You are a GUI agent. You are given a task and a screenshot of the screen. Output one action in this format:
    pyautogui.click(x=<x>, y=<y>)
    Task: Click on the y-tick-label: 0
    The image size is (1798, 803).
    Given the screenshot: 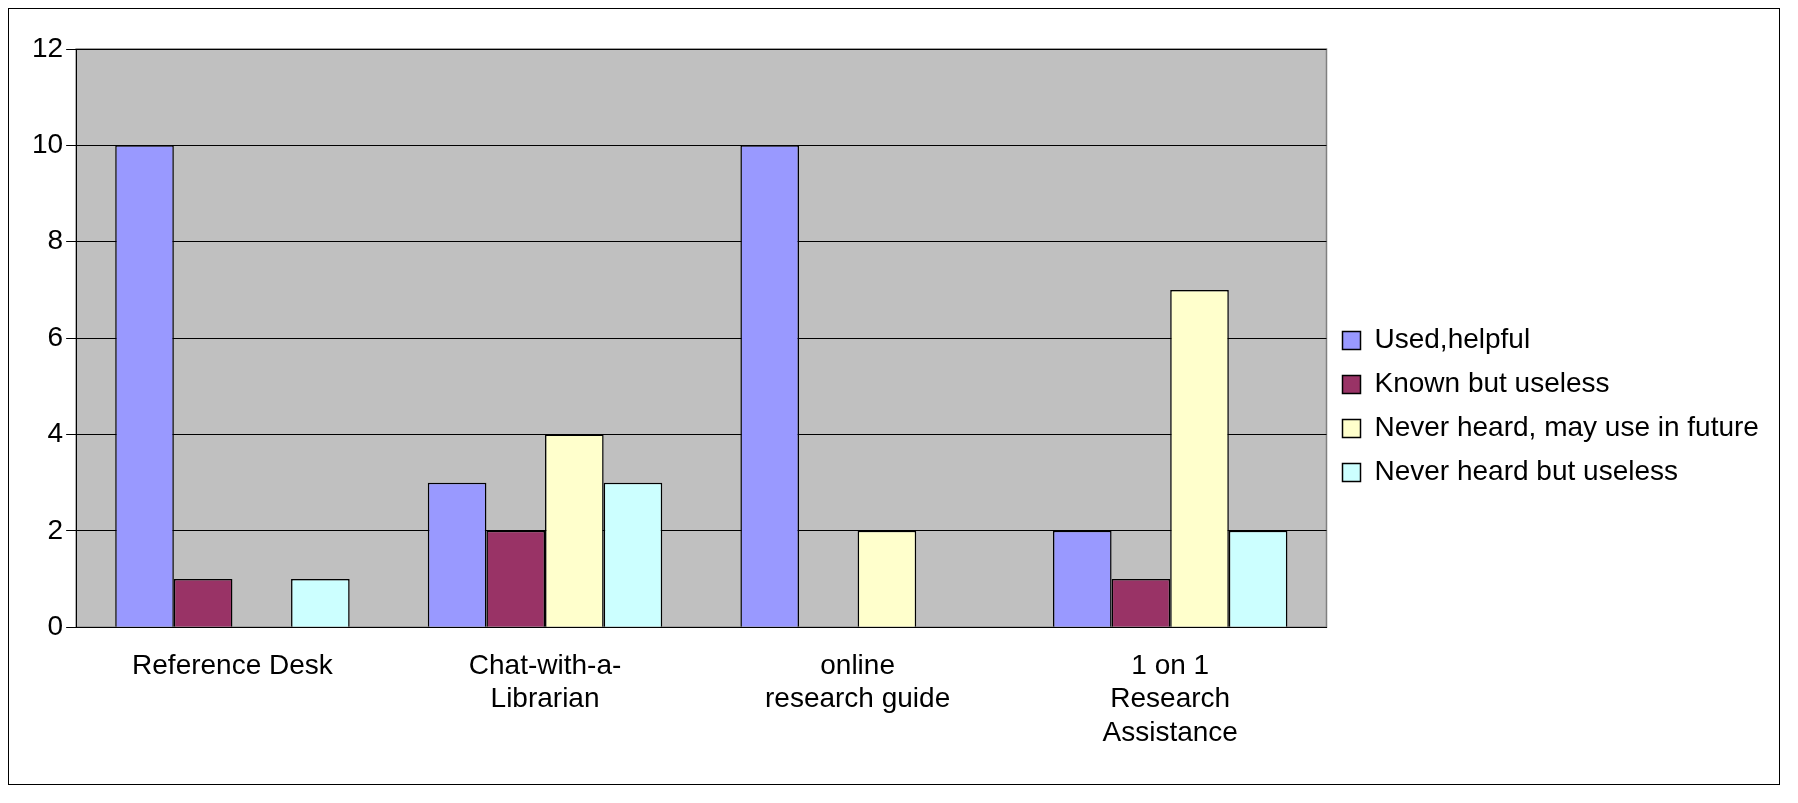 What is the action you would take?
    pyautogui.click(x=55, y=625)
    